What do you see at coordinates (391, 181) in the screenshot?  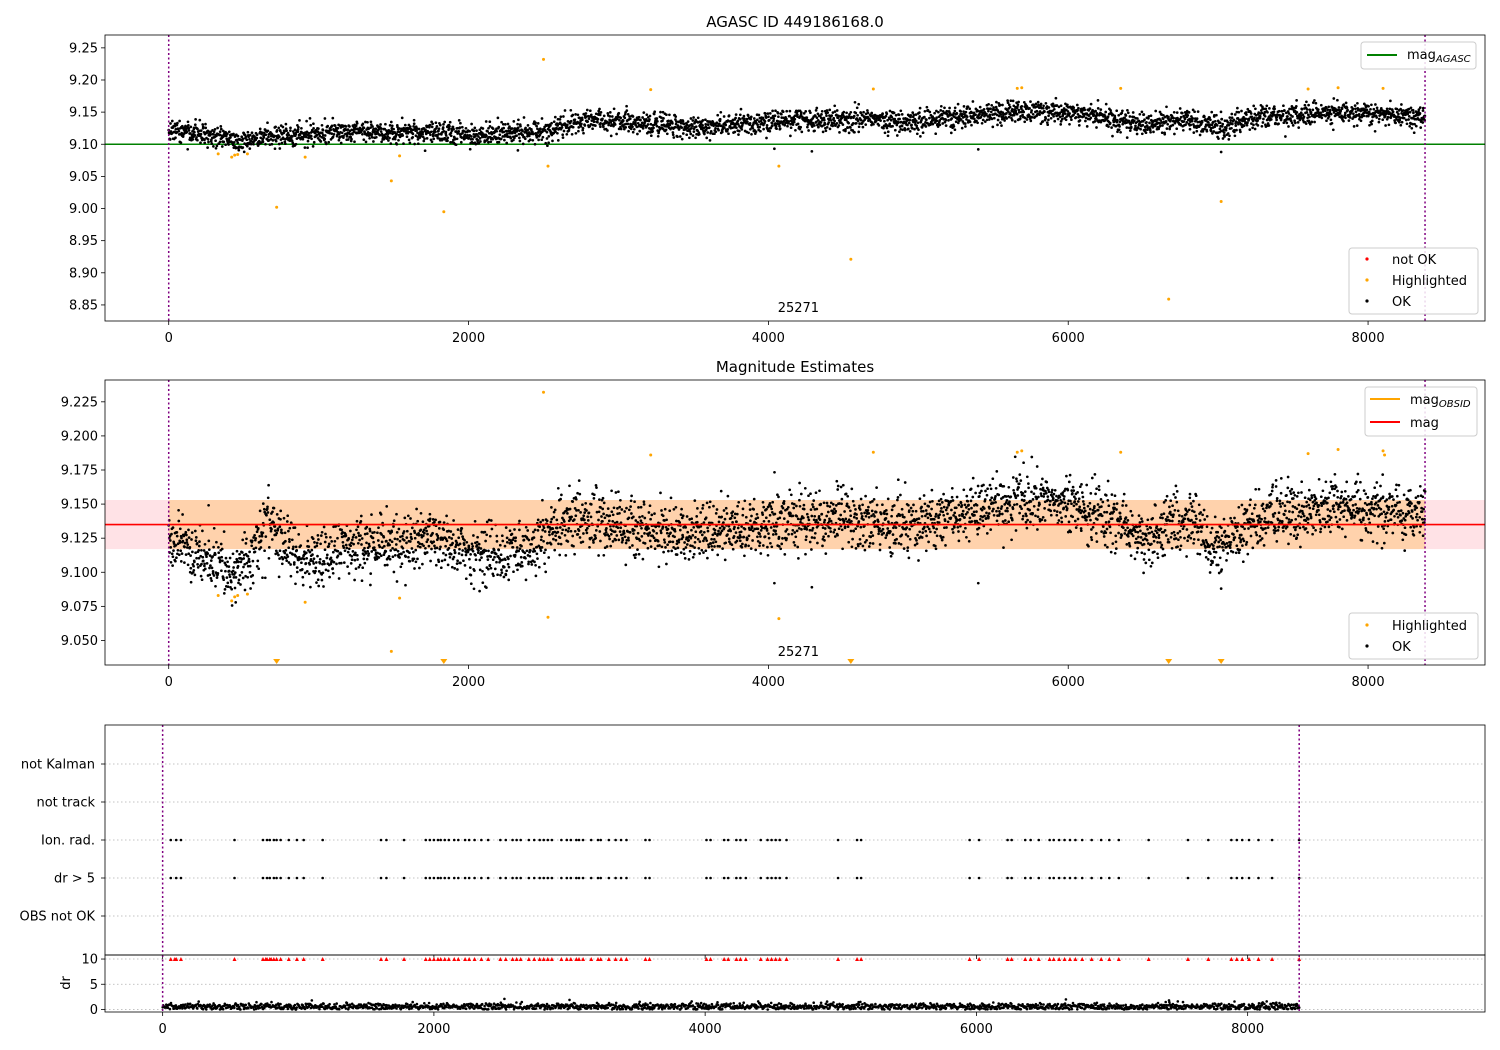 I see `highlighted-point` at bounding box center [391, 181].